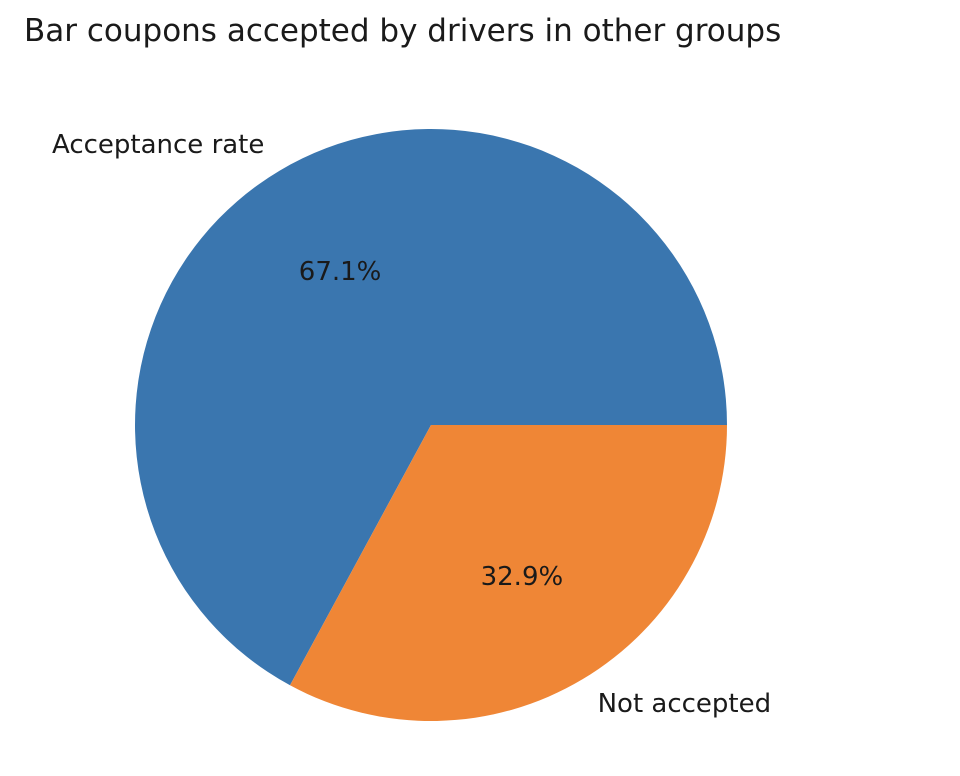 Image resolution: width=960 pixels, height=776 pixels. Describe the element at coordinates (340, 272) in the screenshot. I see `pct-label-acceptance-rate: 67.1%` at that location.